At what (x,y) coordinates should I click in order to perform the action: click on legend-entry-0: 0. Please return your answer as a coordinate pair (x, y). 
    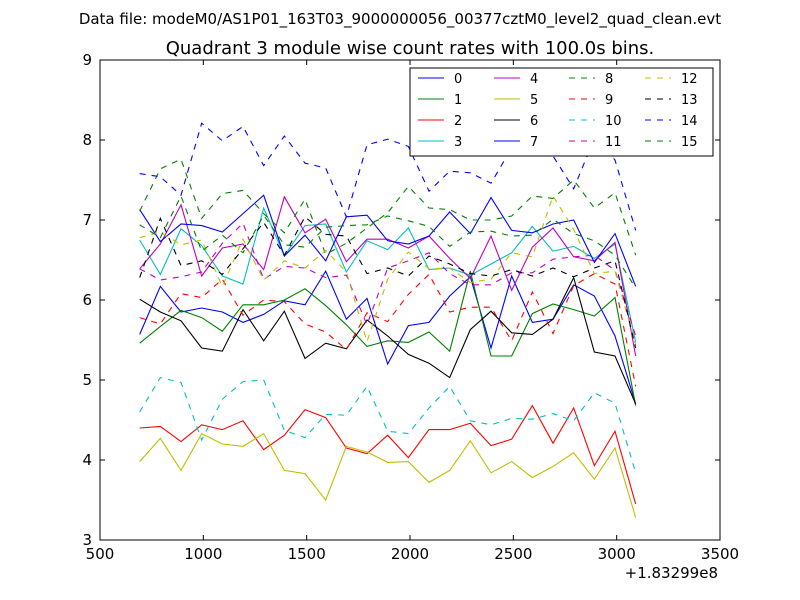
    Looking at the image, I should click on (440, 79).